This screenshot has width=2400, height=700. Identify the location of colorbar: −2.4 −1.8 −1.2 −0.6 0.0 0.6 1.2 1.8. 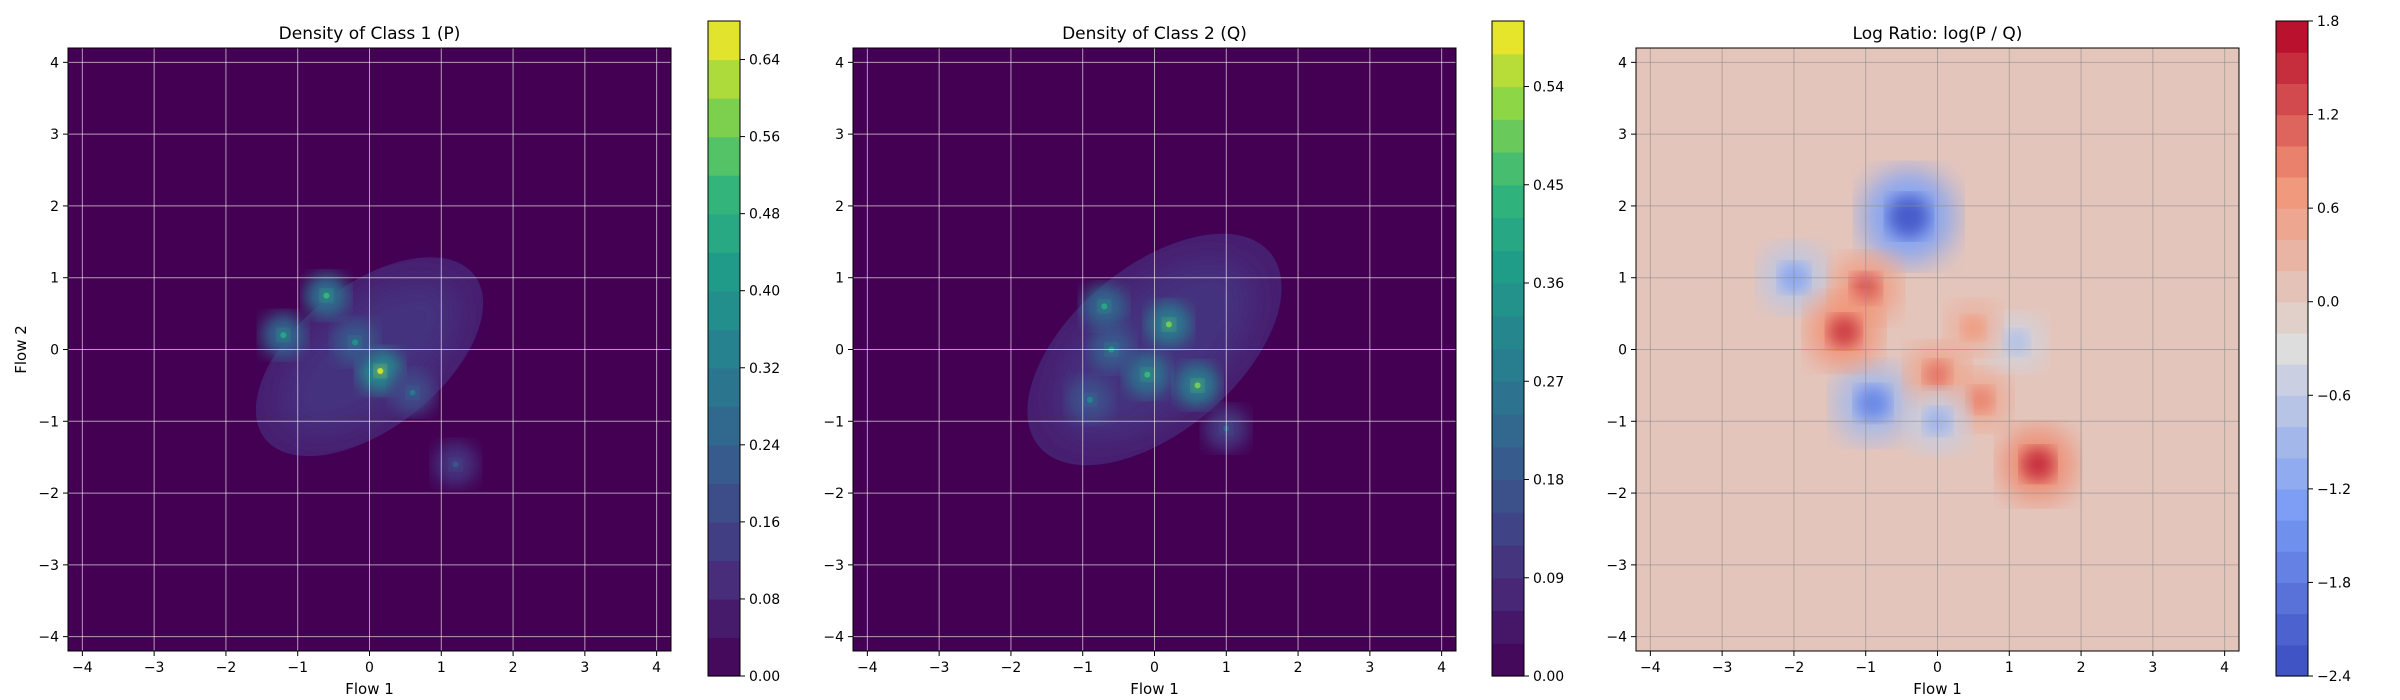
(2313, 349).